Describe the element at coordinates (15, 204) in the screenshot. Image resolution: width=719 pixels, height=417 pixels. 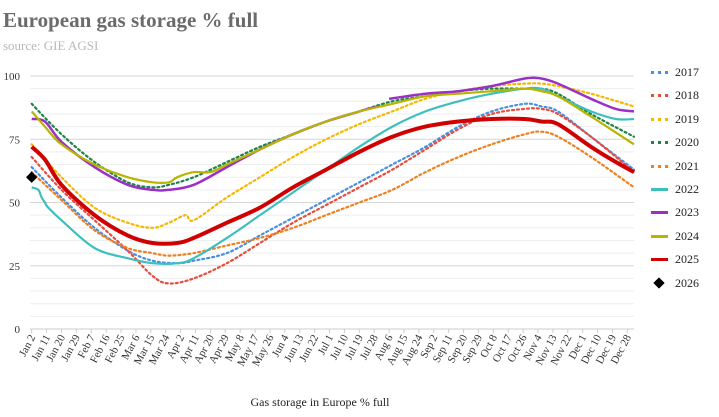
I see `y-tick-label: 50` at that location.